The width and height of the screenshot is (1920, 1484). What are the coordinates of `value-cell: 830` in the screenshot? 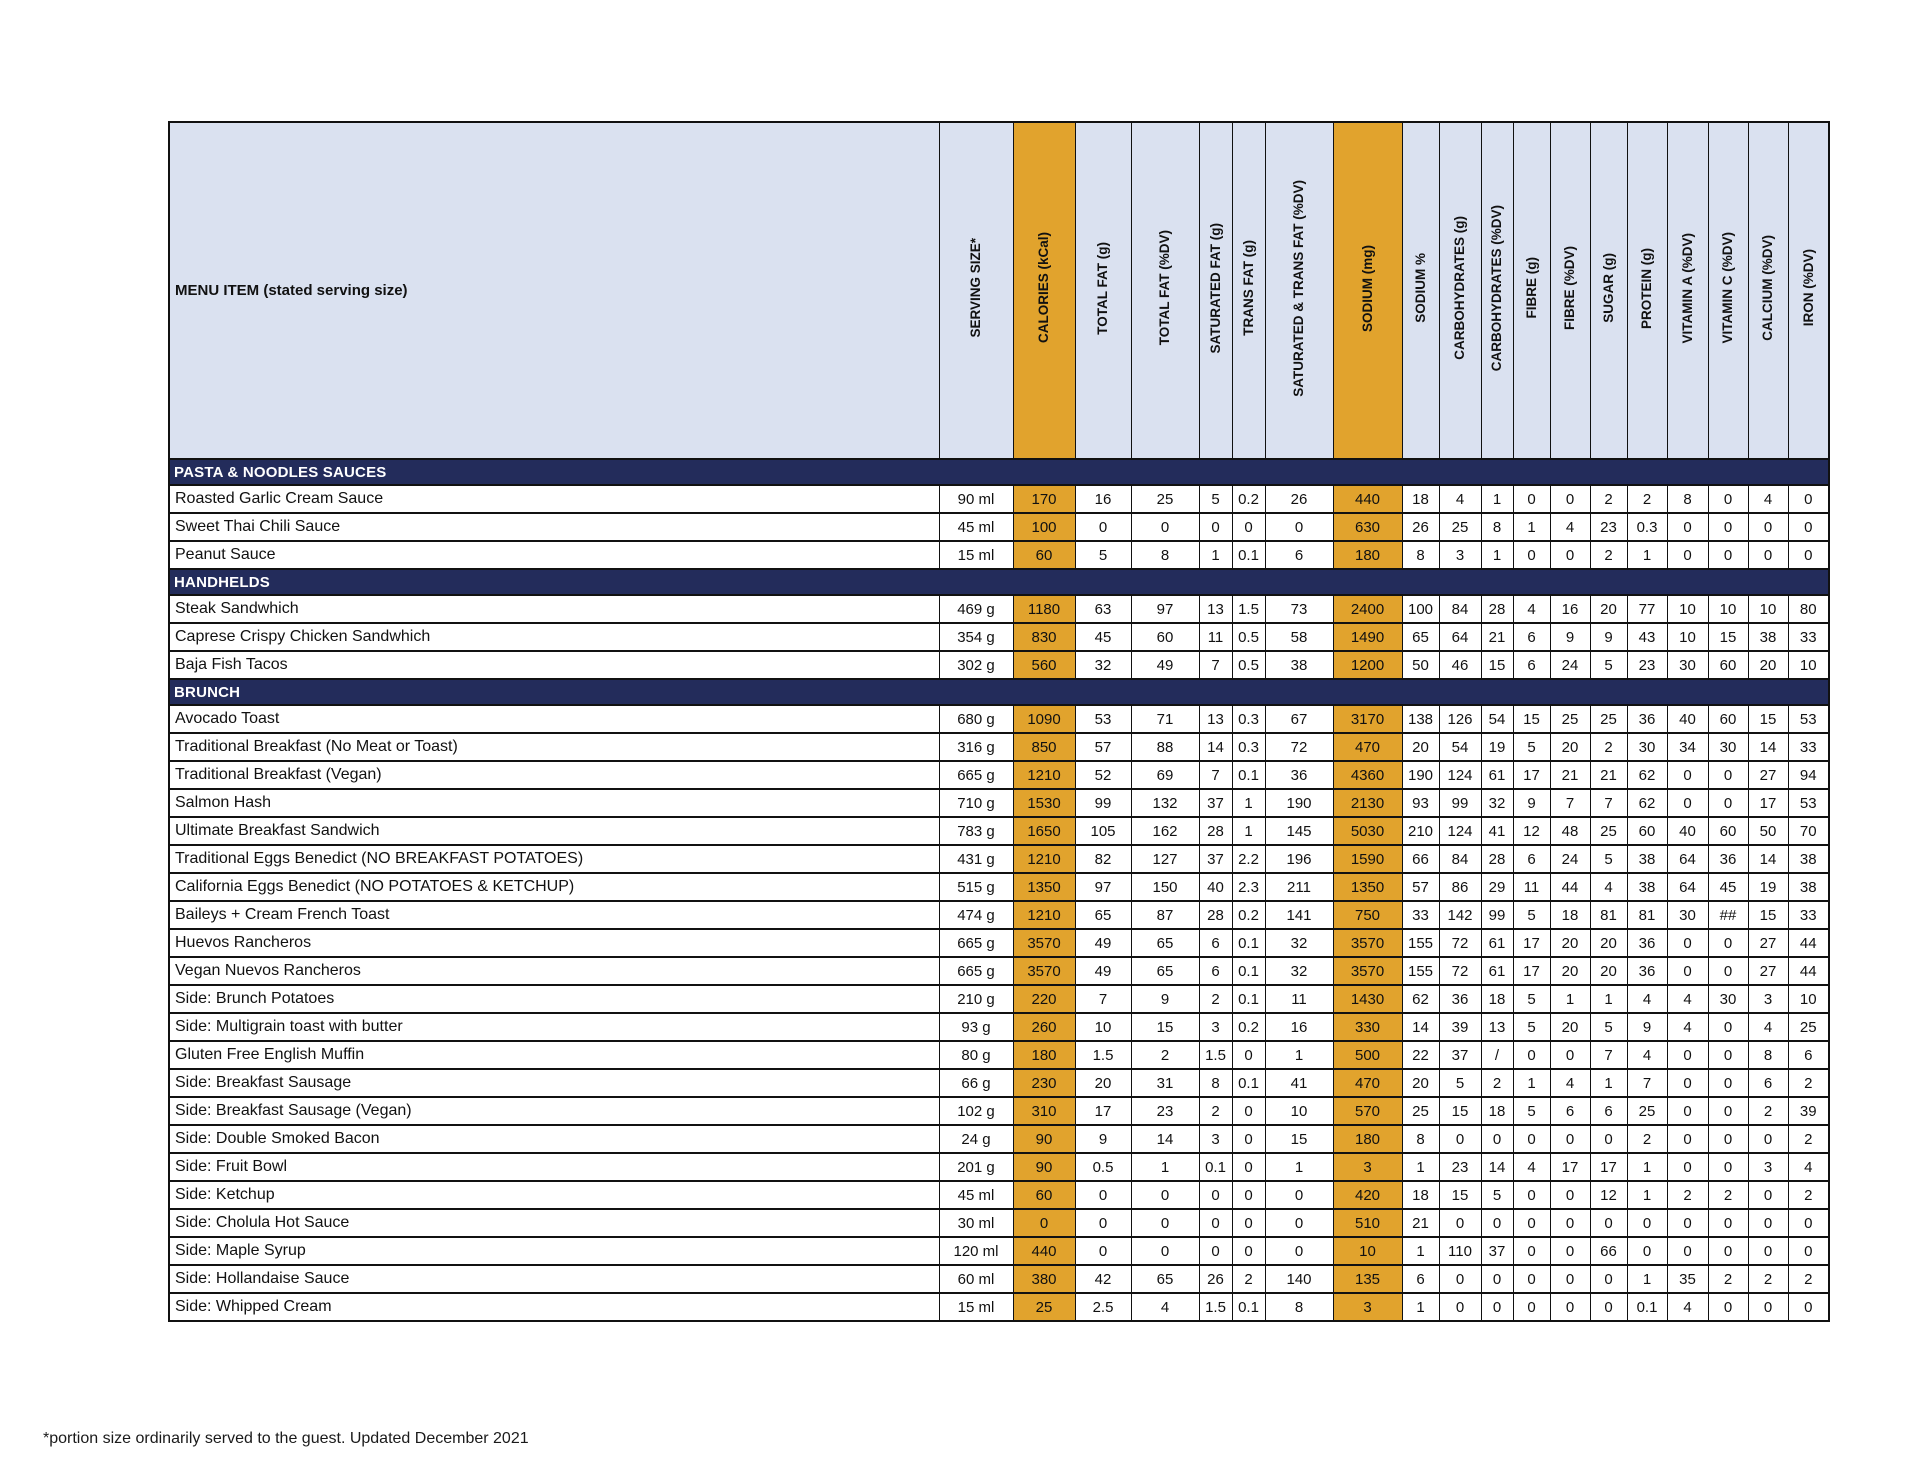 It's located at (1044, 637).